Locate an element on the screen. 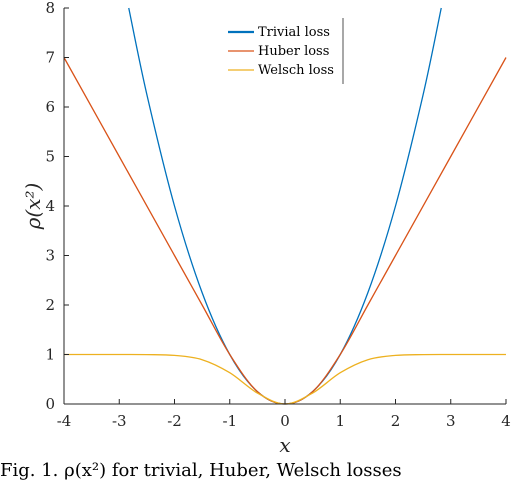 The width and height of the screenshot is (512, 482). y-tick-label: 8 is located at coordinates (50, 8).